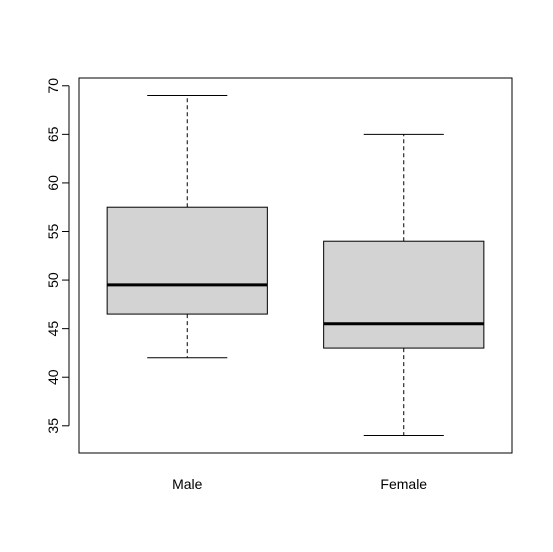 Image resolution: width=553 pixels, height=552 pixels. What do you see at coordinates (53, 377) in the screenshot?
I see `y-tick-label: 40` at bounding box center [53, 377].